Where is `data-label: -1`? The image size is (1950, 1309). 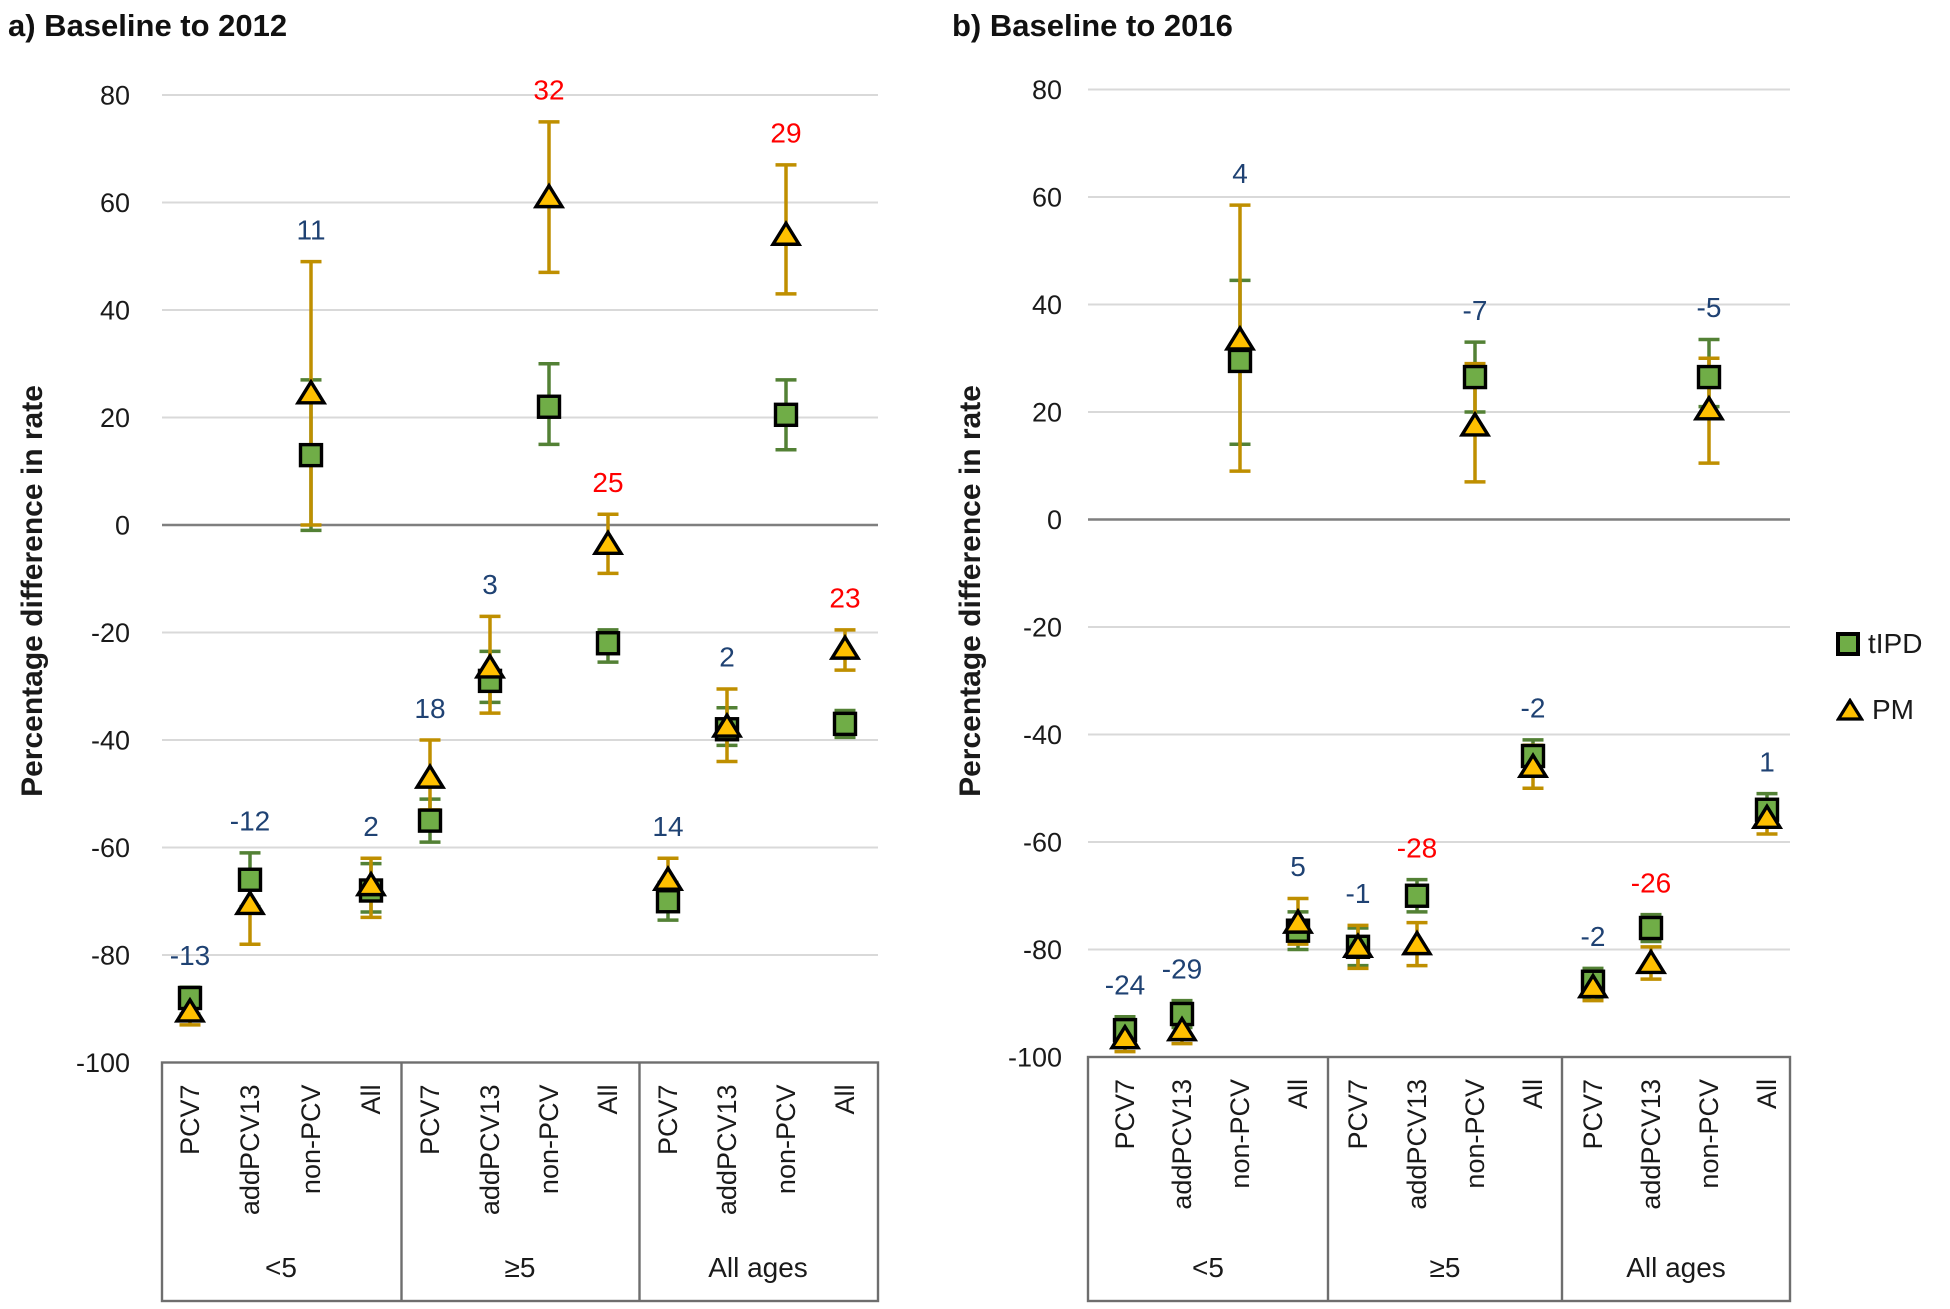
data-label: -1 is located at coordinates (1358, 893).